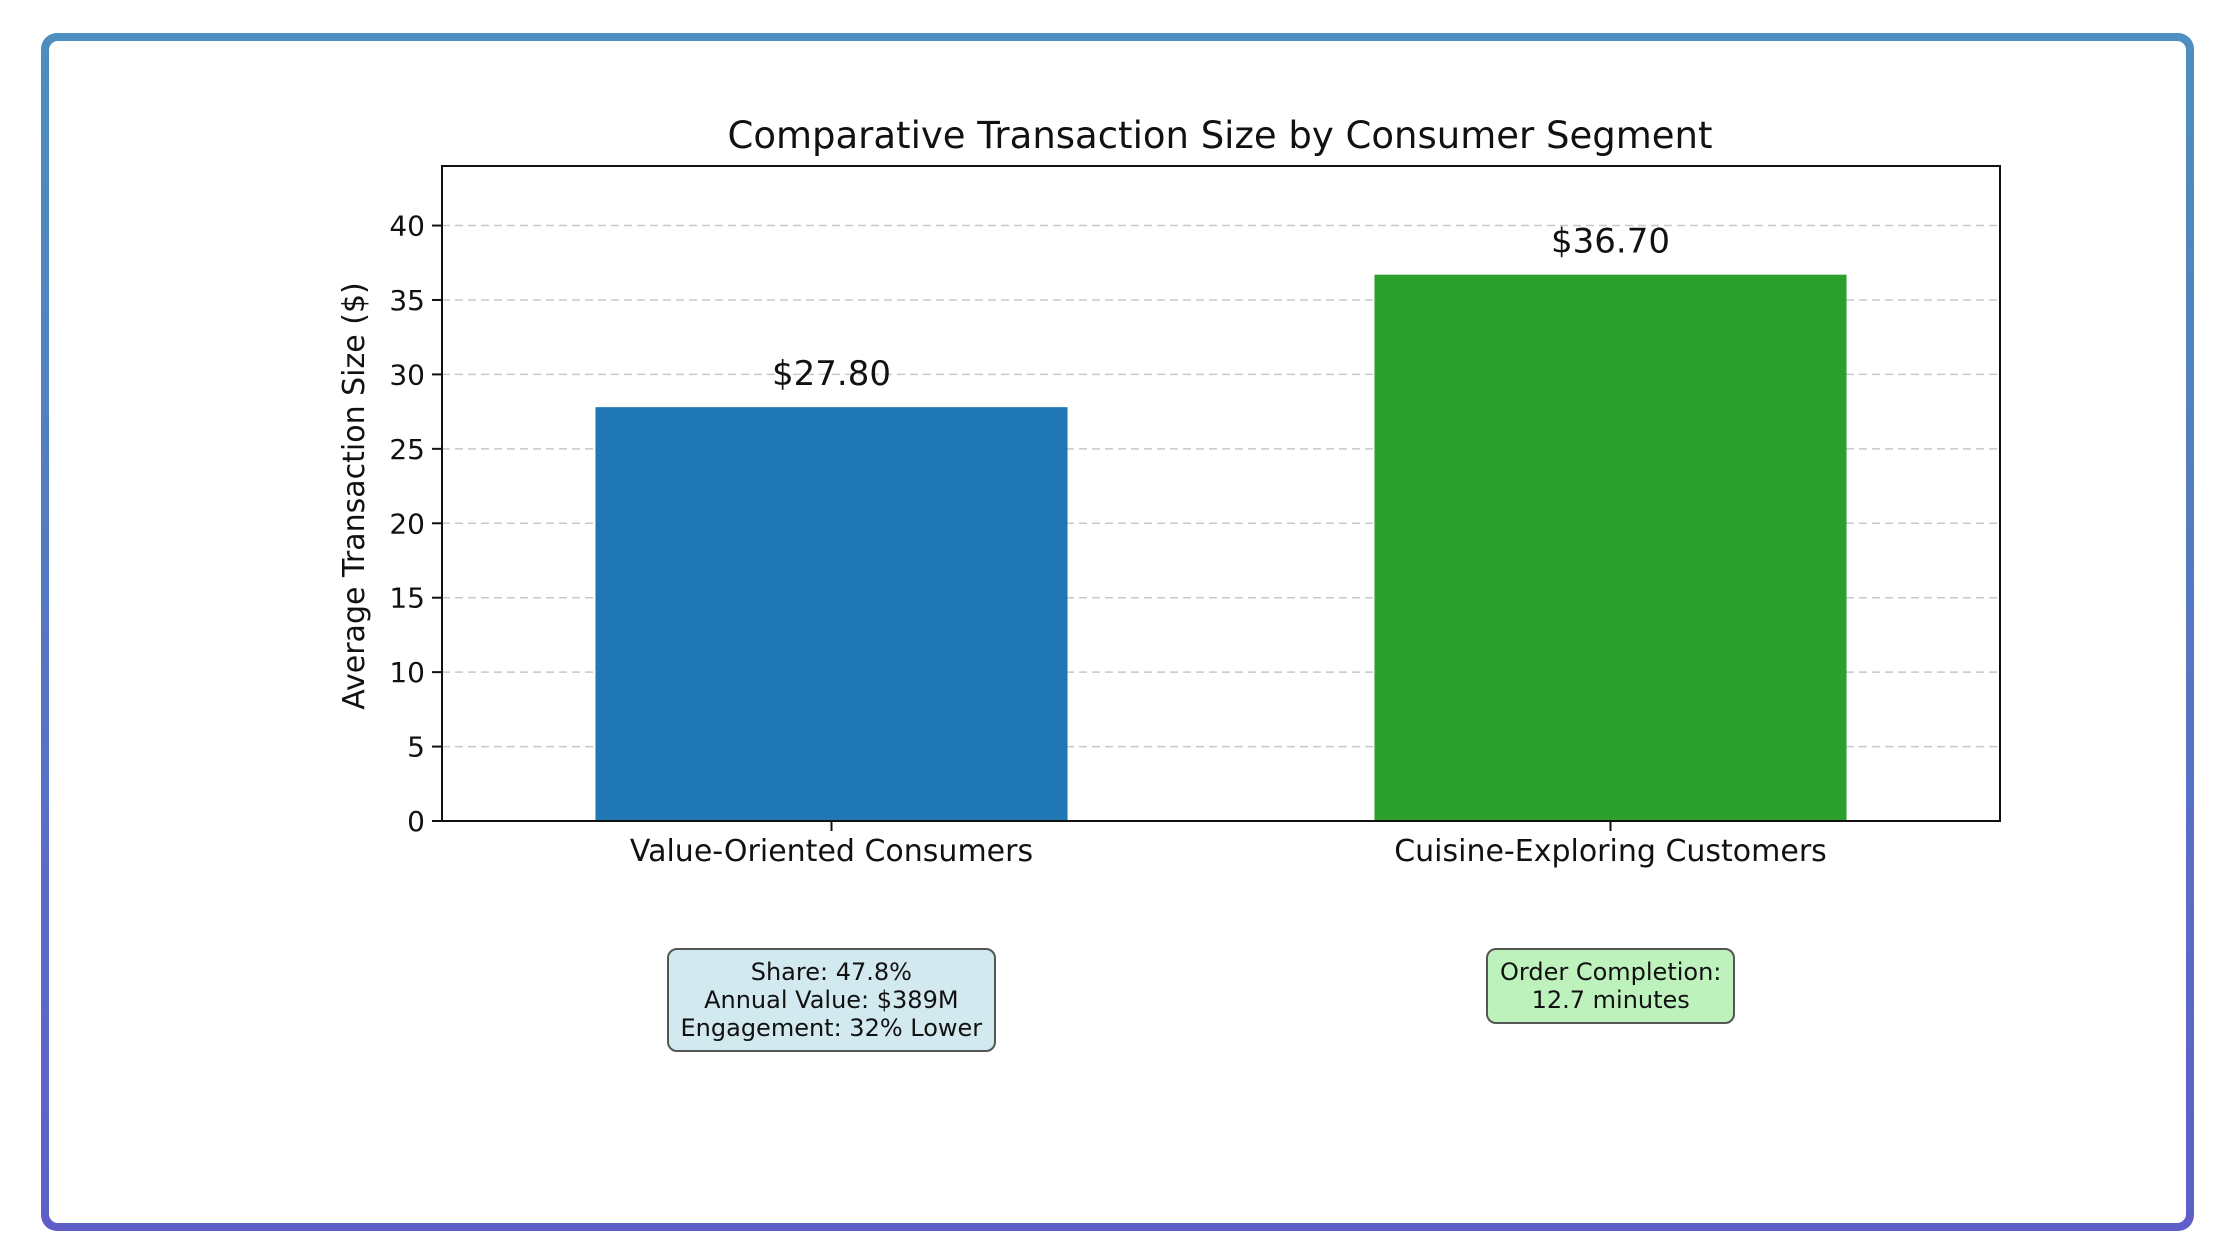 The width and height of the screenshot is (2225, 1257). Describe the element at coordinates (831, 851) in the screenshot. I see `x-tick-label: Value-Oriented Consumers` at that location.